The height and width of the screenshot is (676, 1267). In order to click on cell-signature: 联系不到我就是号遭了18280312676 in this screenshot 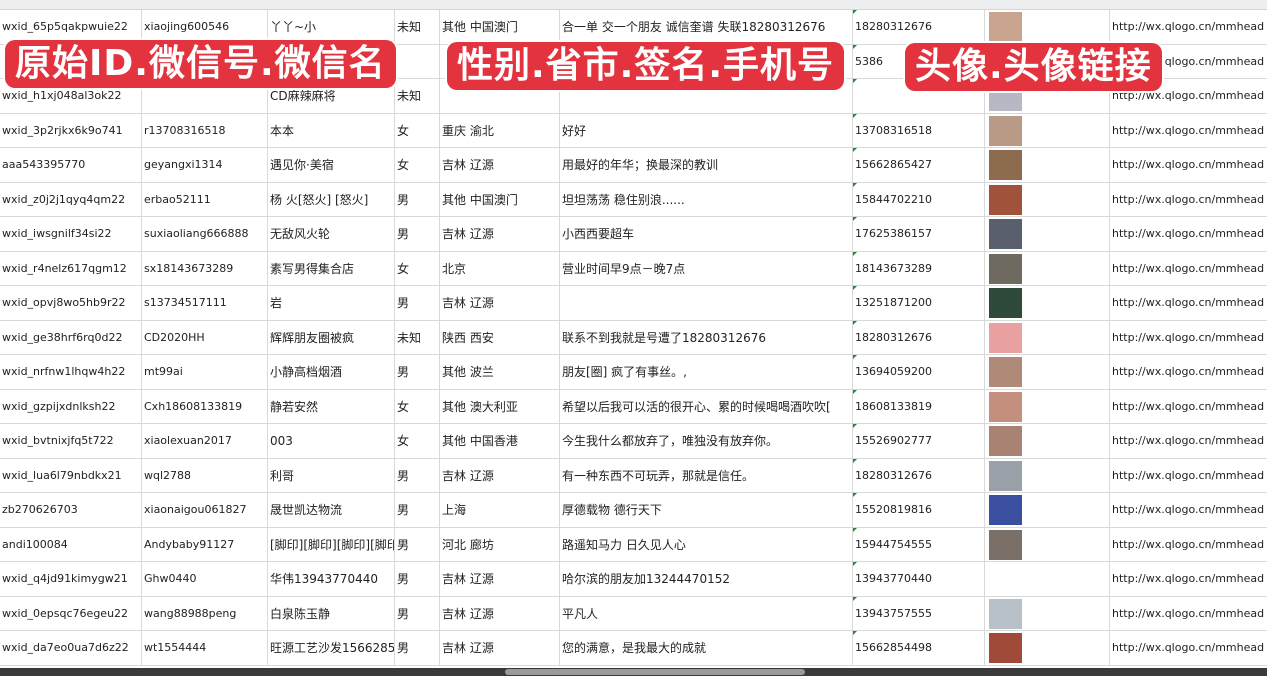, I will do `click(706, 337)`.